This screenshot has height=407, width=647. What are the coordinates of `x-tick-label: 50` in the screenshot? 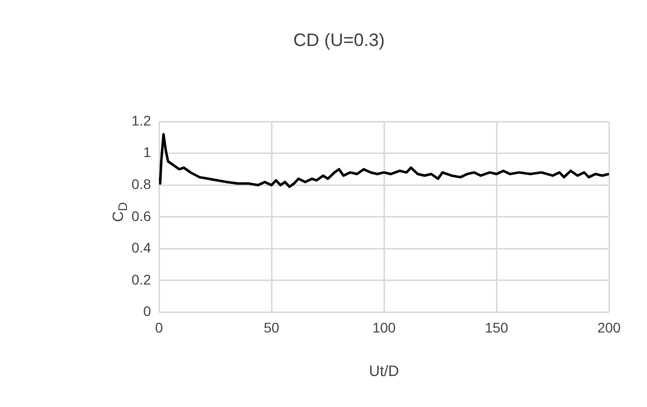 It's located at (272, 327).